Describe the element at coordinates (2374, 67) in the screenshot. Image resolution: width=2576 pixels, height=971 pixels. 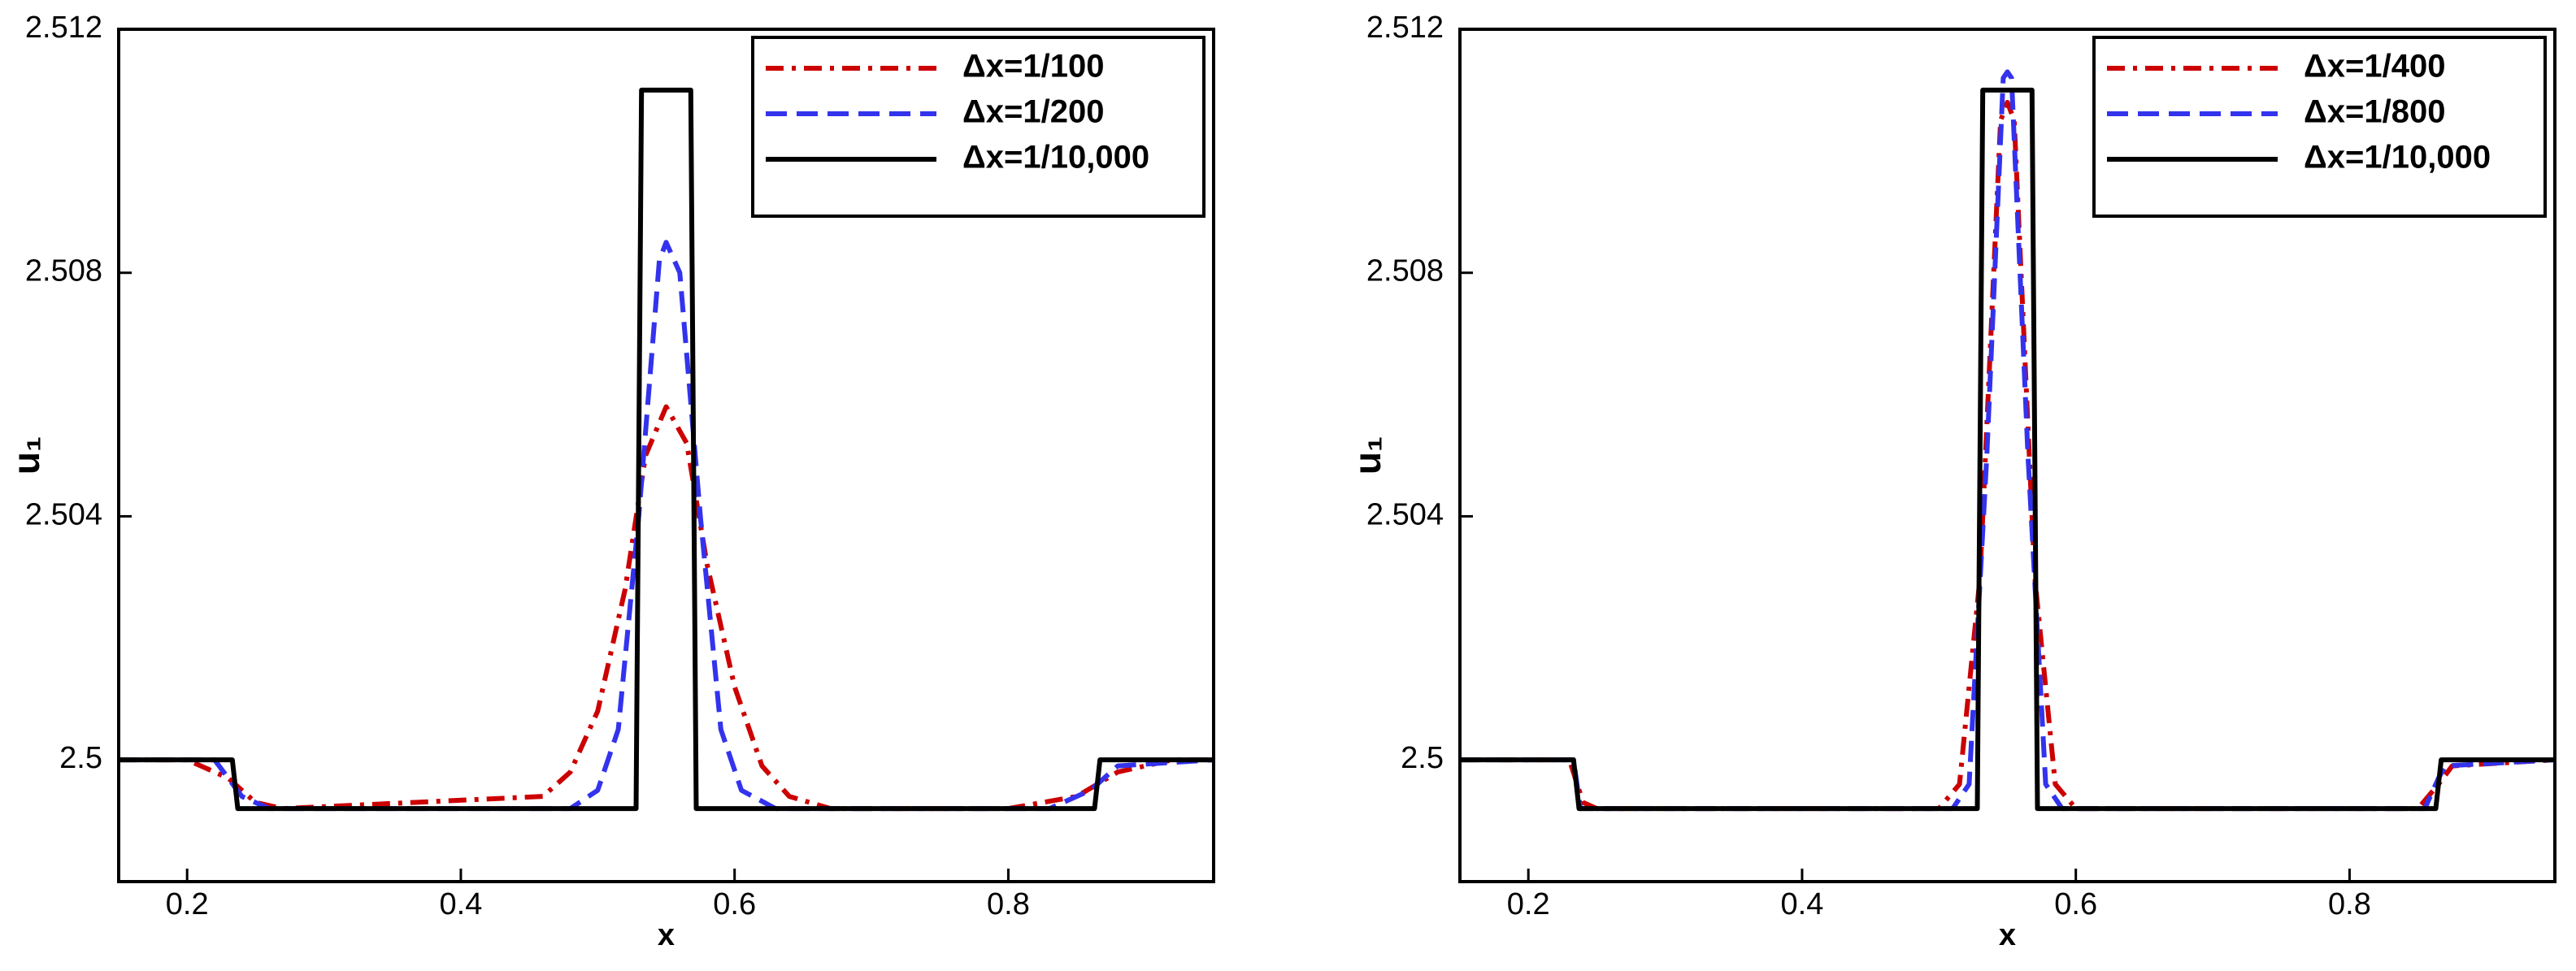
I see `legend-label: Δx=1/400` at that location.